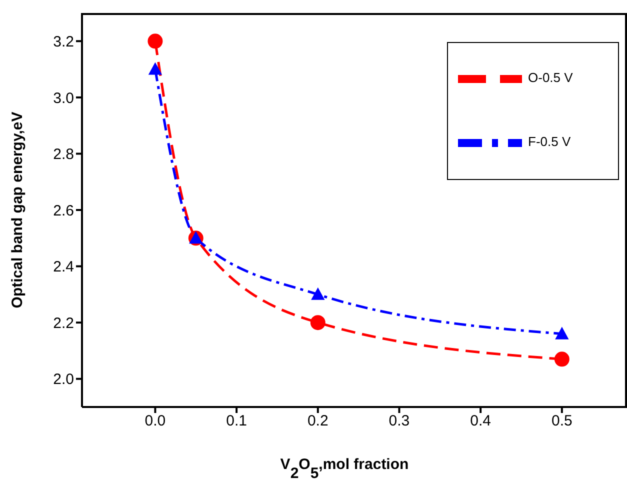 Image resolution: width=627 pixels, height=479 pixels. What do you see at coordinates (549, 142) in the screenshot?
I see `legend-label: F-0.5 V` at bounding box center [549, 142].